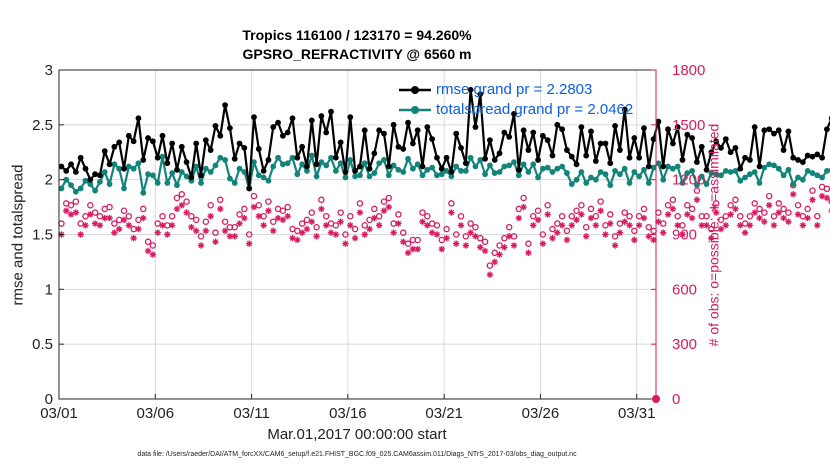 The height and width of the screenshot is (470, 830). I want to click on right-axis-endpoint-markers, so click(656, 399).